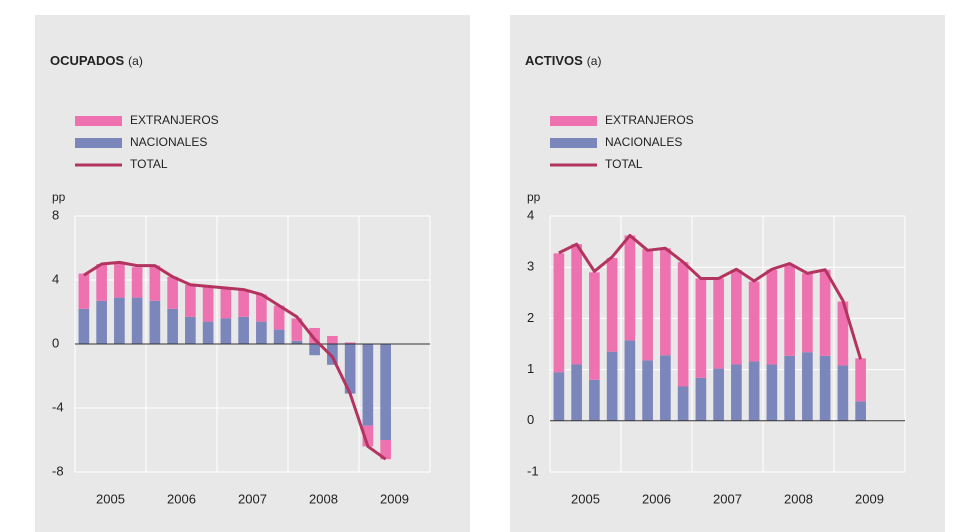 The height and width of the screenshot is (532, 962). What do you see at coordinates (530, 266) in the screenshot?
I see `y-tick-label: 3` at bounding box center [530, 266].